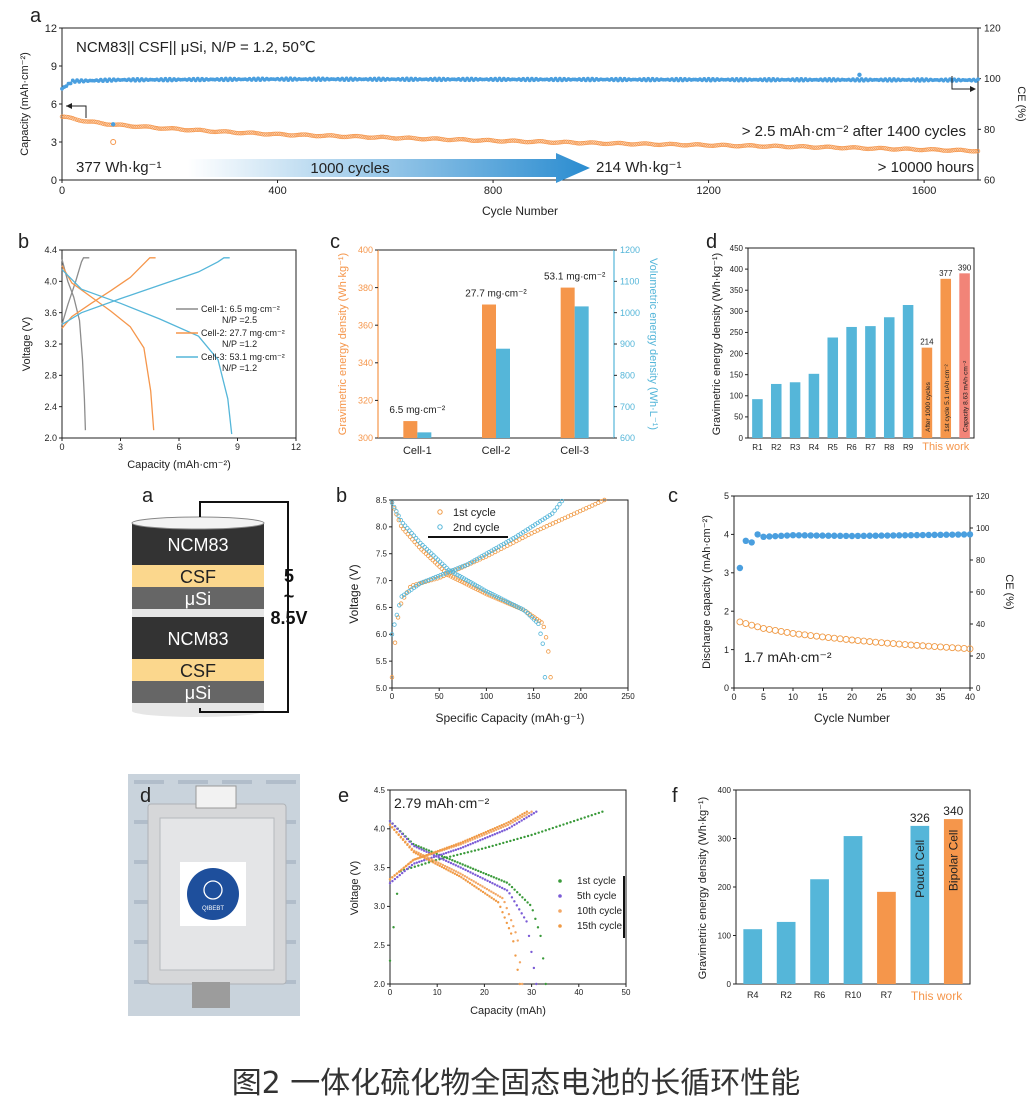 This screenshot has height=1115, width=1032. What do you see at coordinates (458, 898) in the screenshot?
I see `bot-e-series` at bounding box center [458, 898].